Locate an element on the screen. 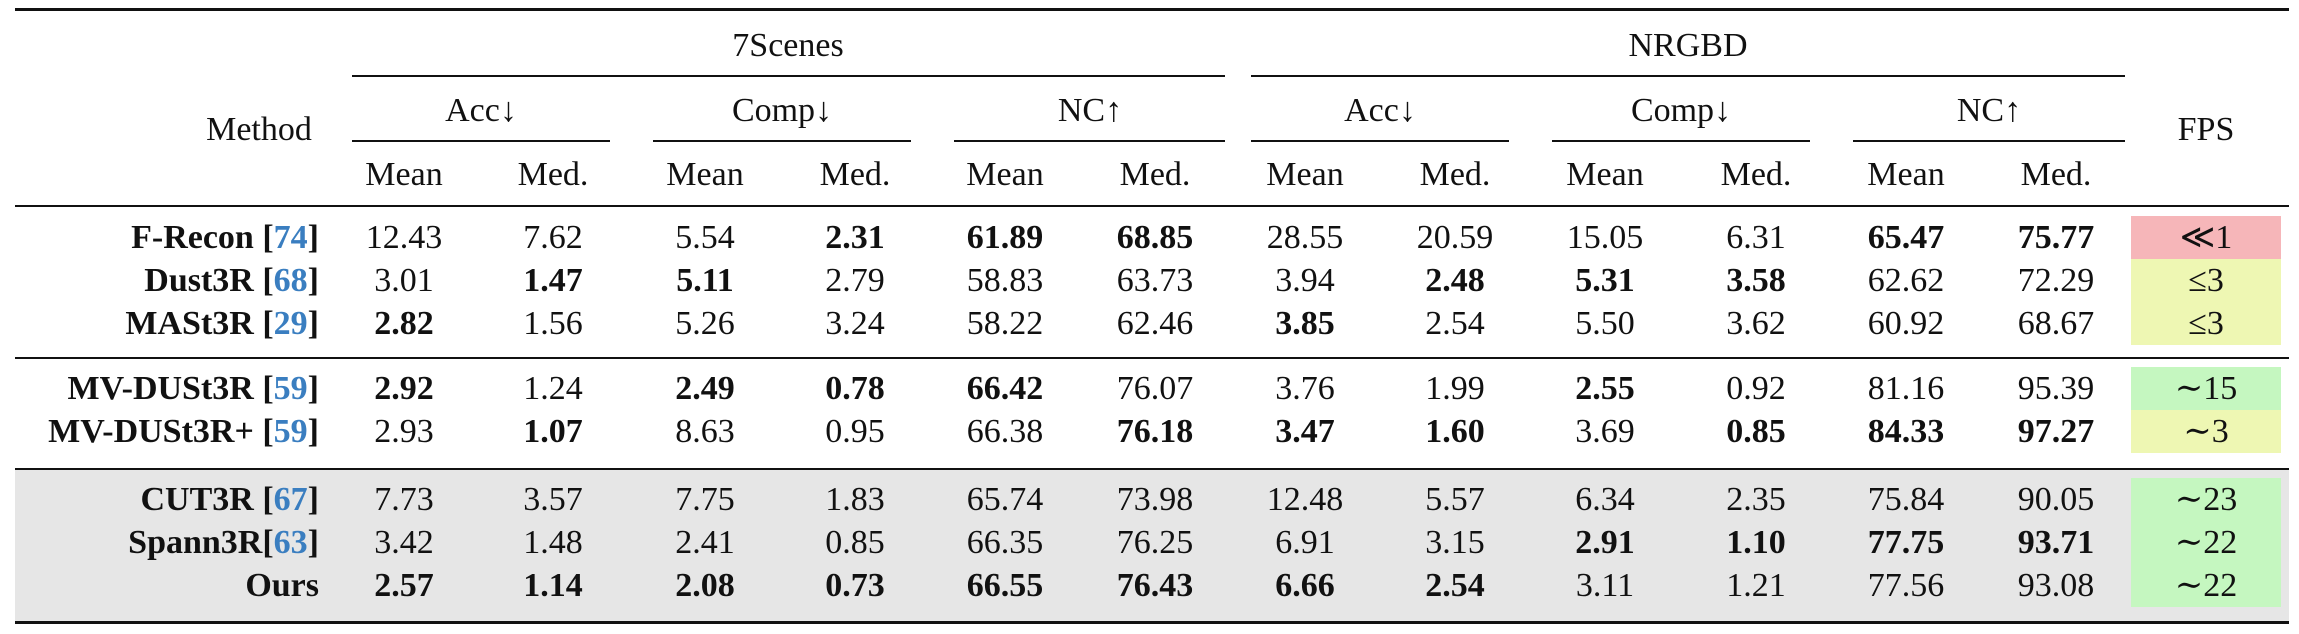 The image size is (2299, 634). table-cell: 3.24 is located at coordinates (855, 323).